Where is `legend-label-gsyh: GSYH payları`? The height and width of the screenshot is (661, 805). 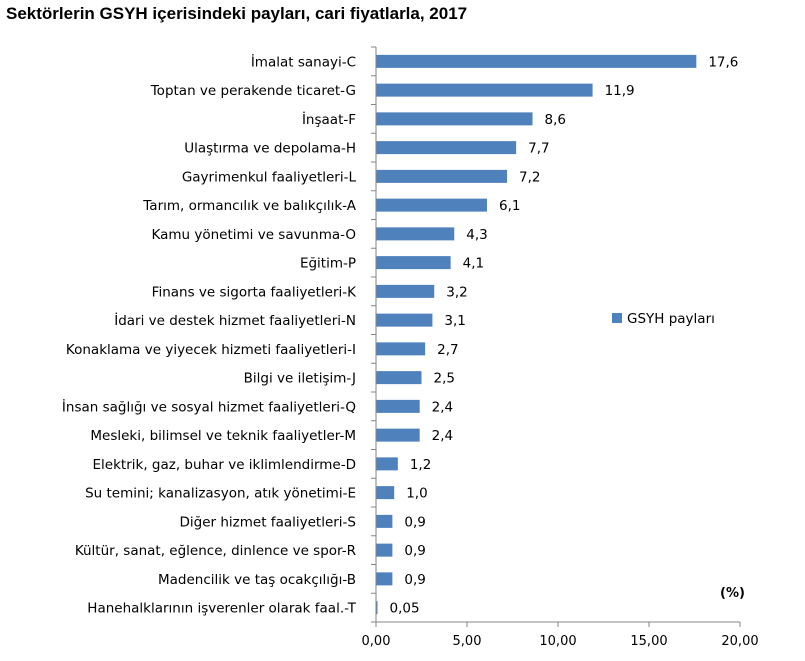
legend-label-gsyh: GSYH payları is located at coordinates (671, 319).